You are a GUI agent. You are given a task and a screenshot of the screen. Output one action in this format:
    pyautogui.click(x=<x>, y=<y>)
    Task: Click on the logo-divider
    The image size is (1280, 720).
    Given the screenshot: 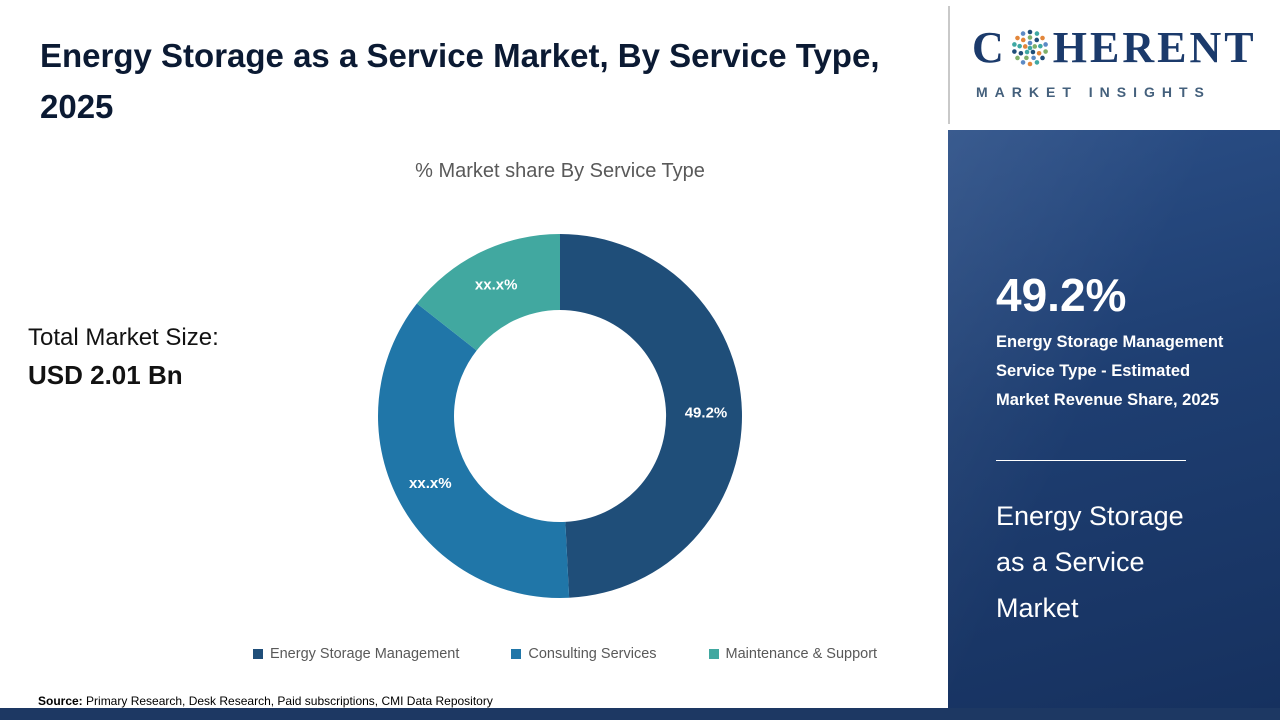 What is the action you would take?
    pyautogui.click(x=949, y=65)
    